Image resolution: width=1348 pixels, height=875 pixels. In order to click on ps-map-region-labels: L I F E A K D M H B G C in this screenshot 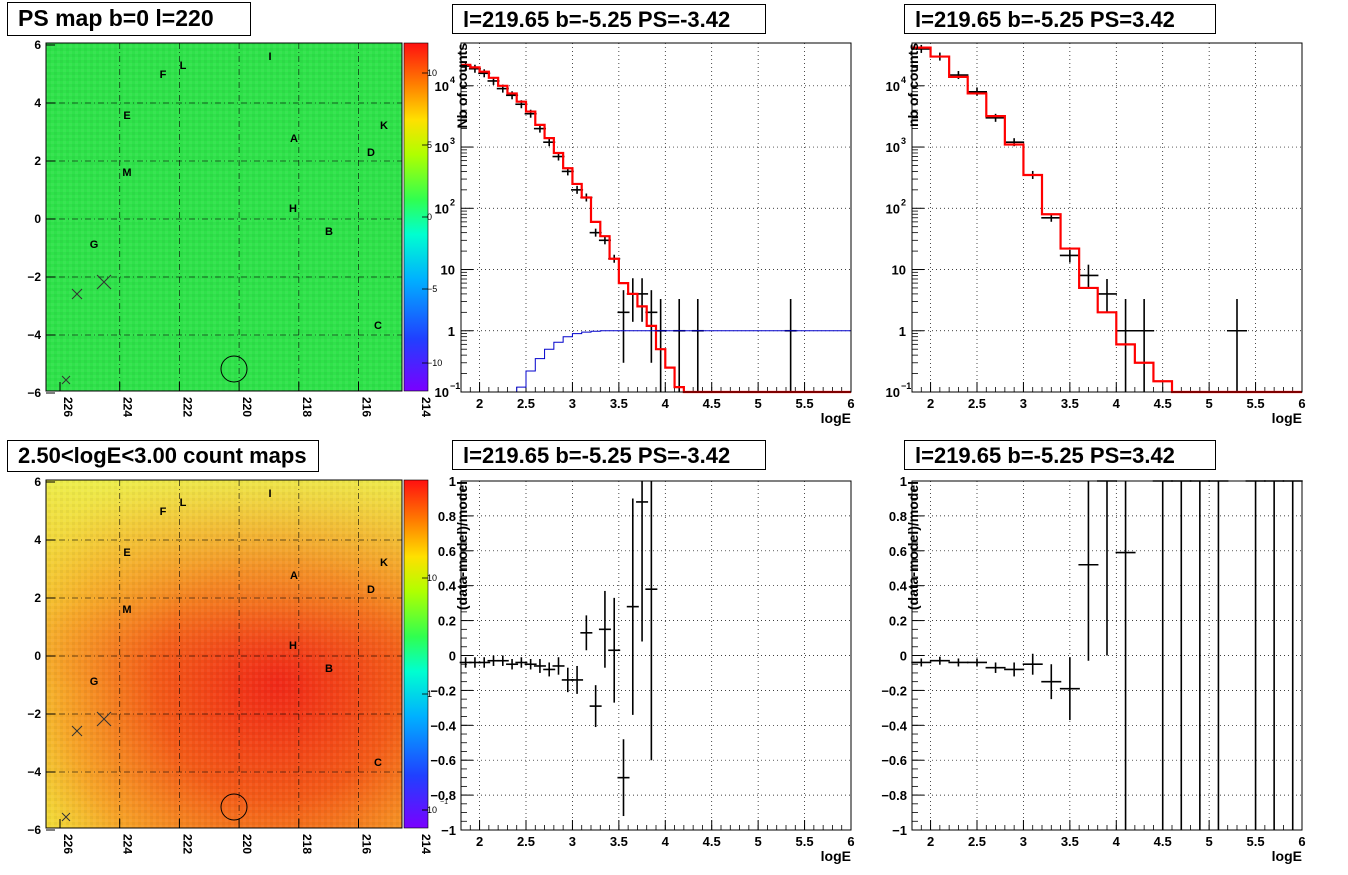, I will do `click(239, 191)`.